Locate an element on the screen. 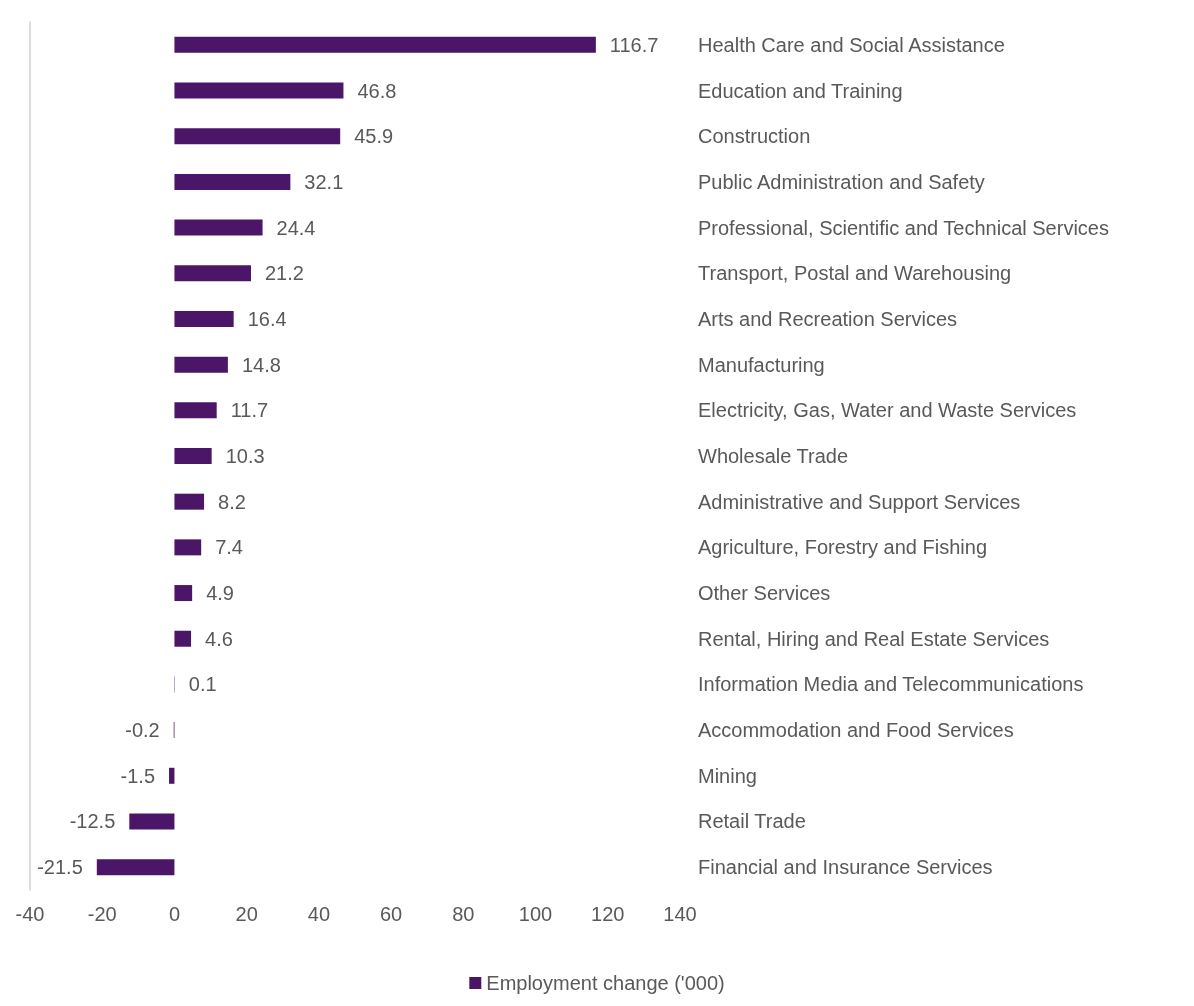  y-tick-label: Construction is located at coordinates (754, 136).